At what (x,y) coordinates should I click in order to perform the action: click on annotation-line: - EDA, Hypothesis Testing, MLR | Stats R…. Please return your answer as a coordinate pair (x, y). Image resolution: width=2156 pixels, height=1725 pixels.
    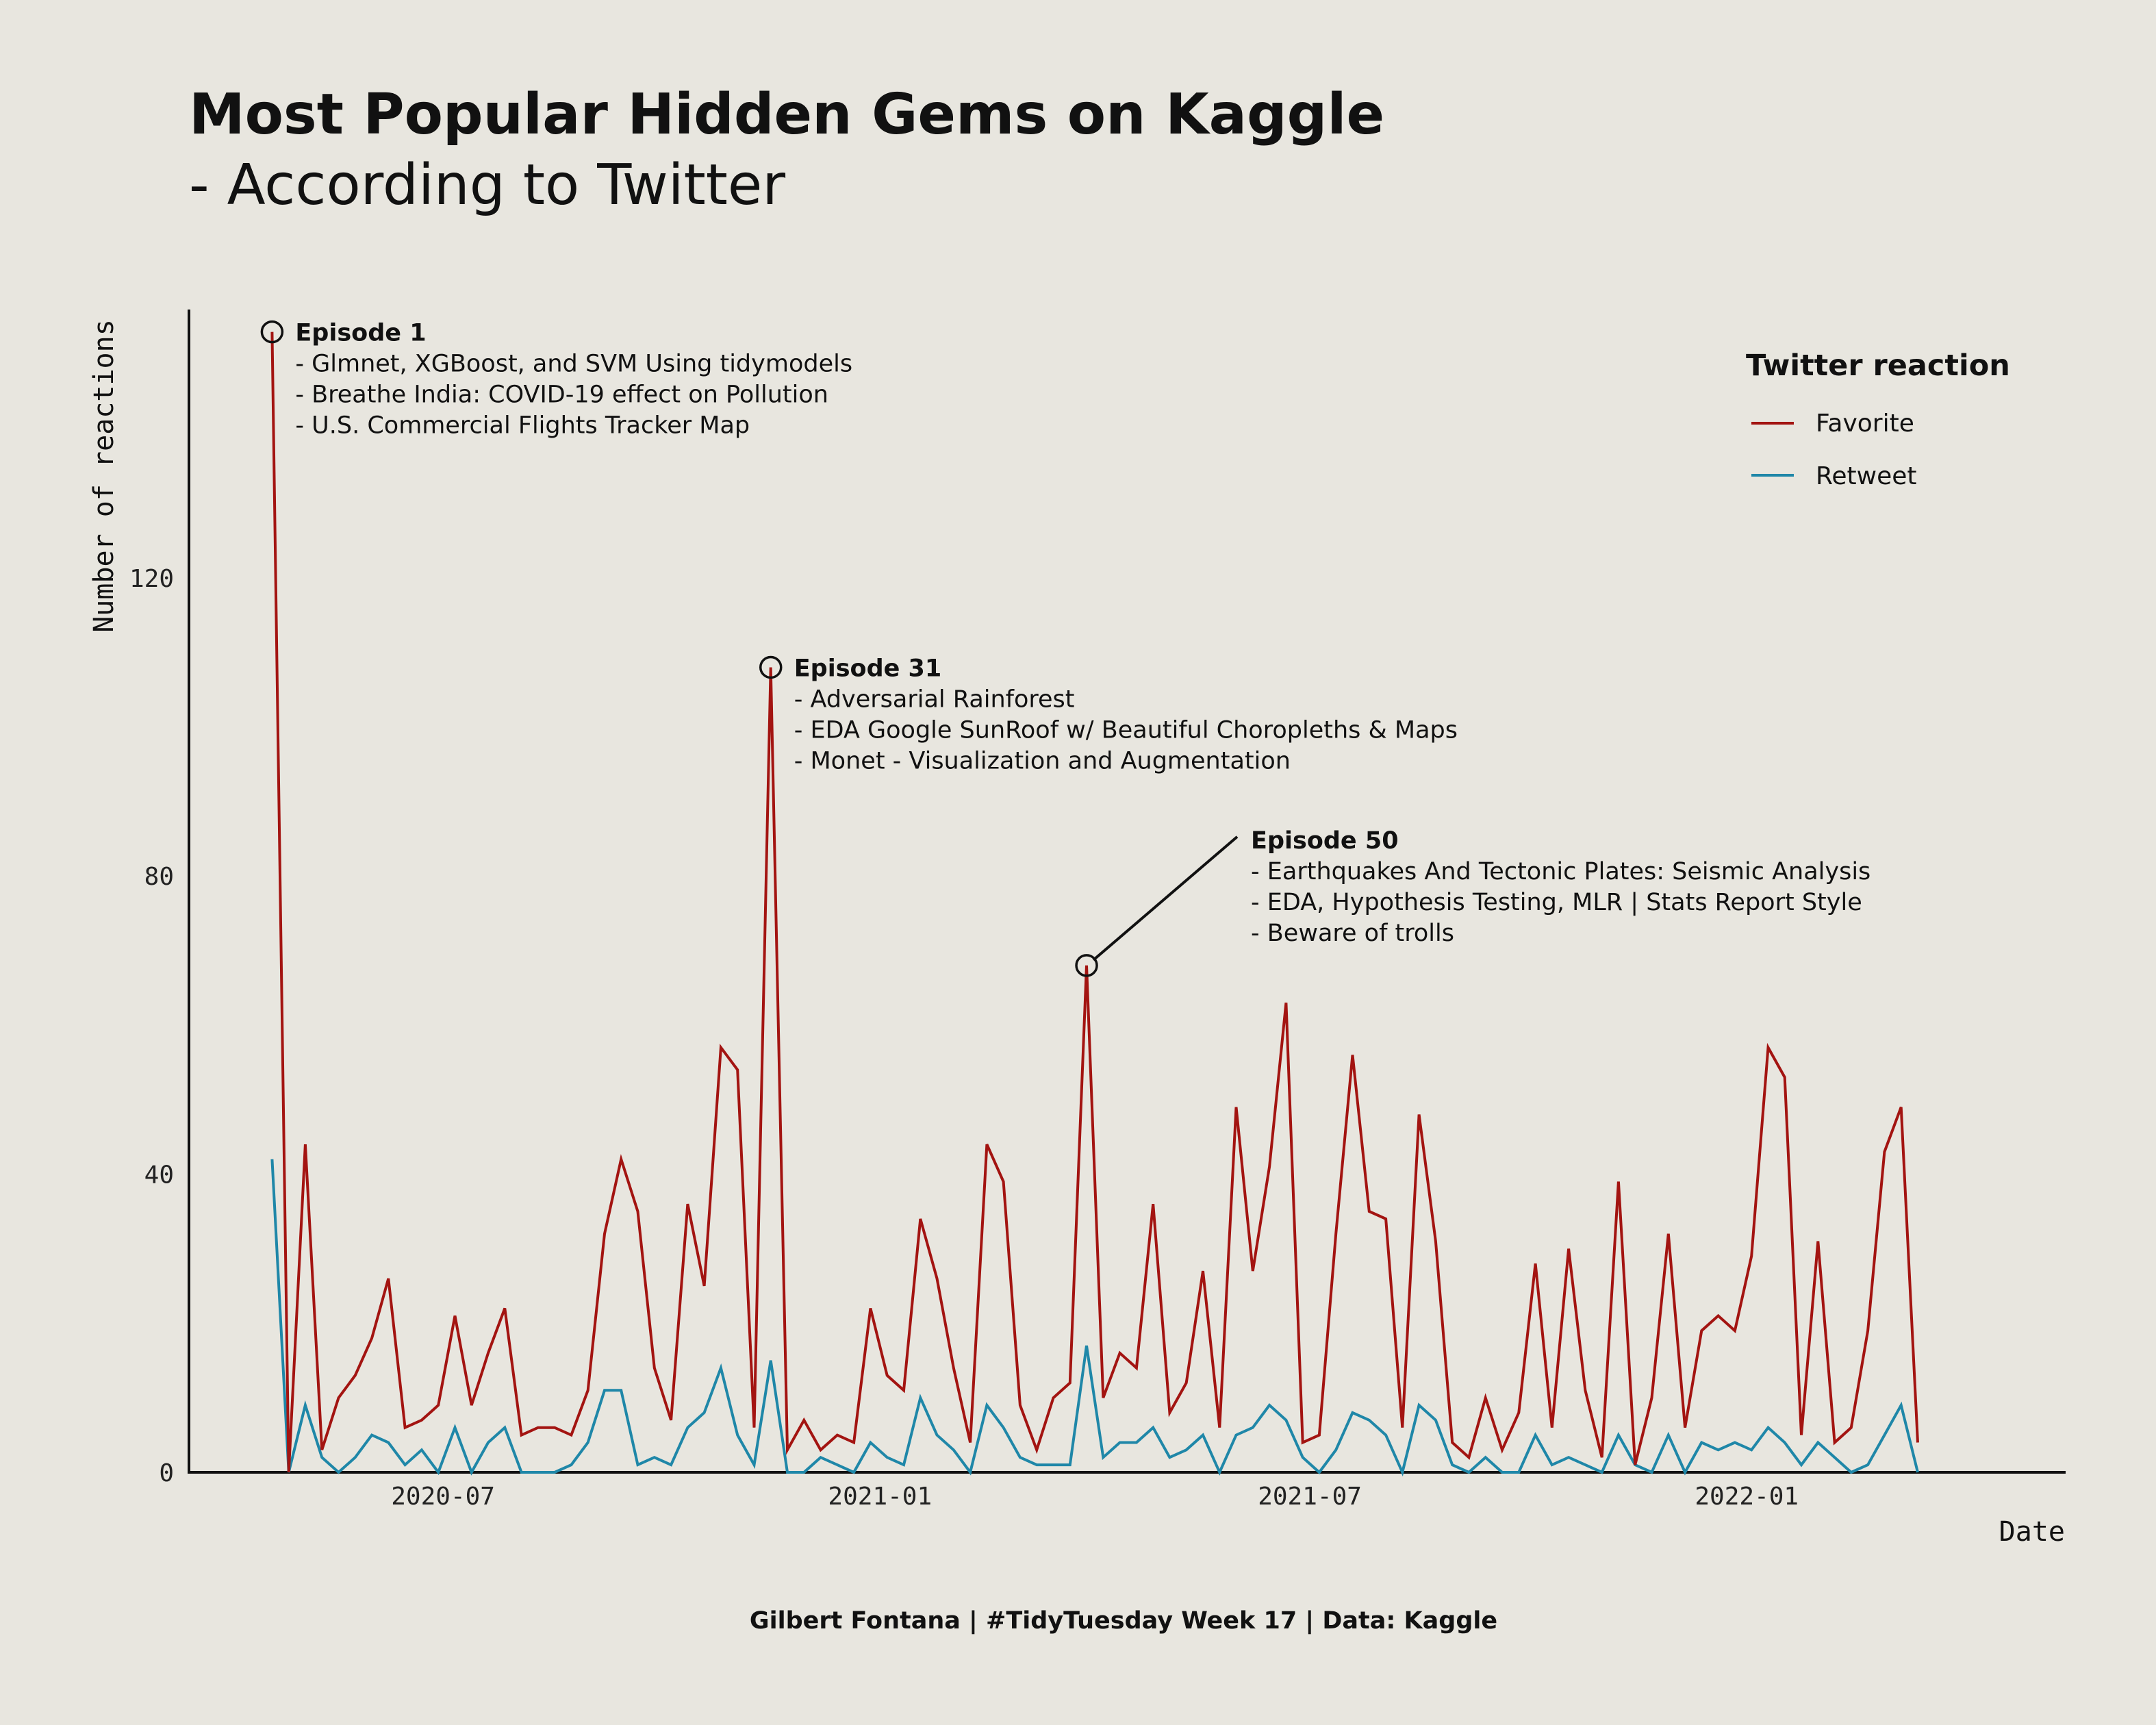
    Looking at the image, I should click on (1557, 902).